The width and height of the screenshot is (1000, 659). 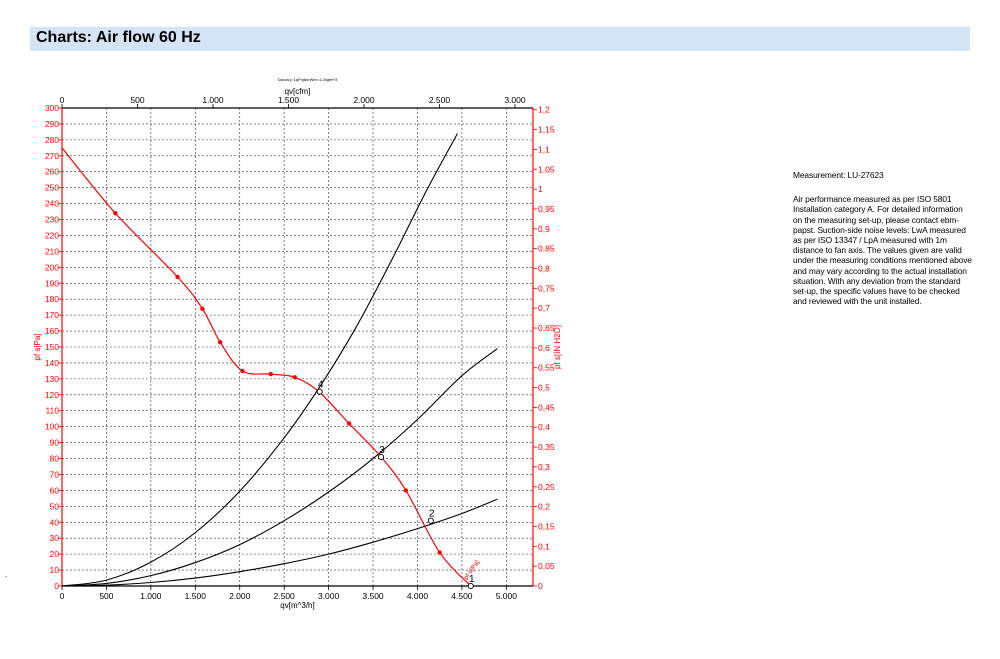 I want to click on y2-tick-label: 1,15, so click(x=546, y=130).